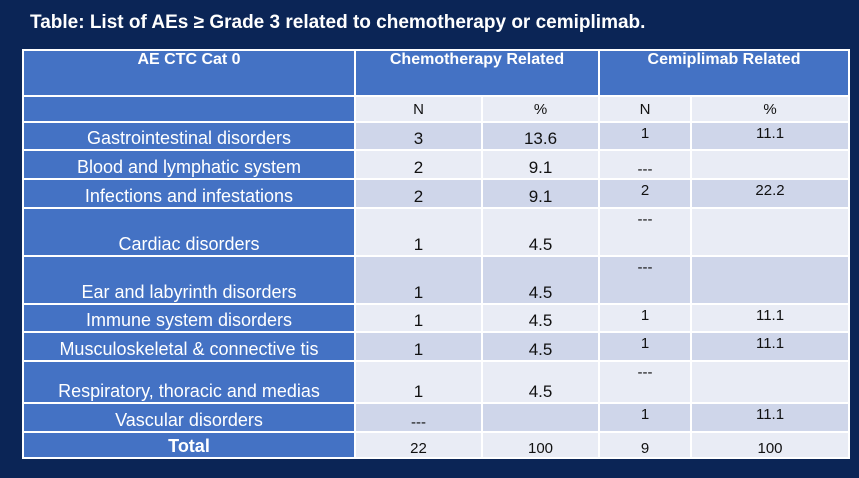  I want to click on table-row: Blood and lymphatic system 2 9.1 ---, so click(436, 164).